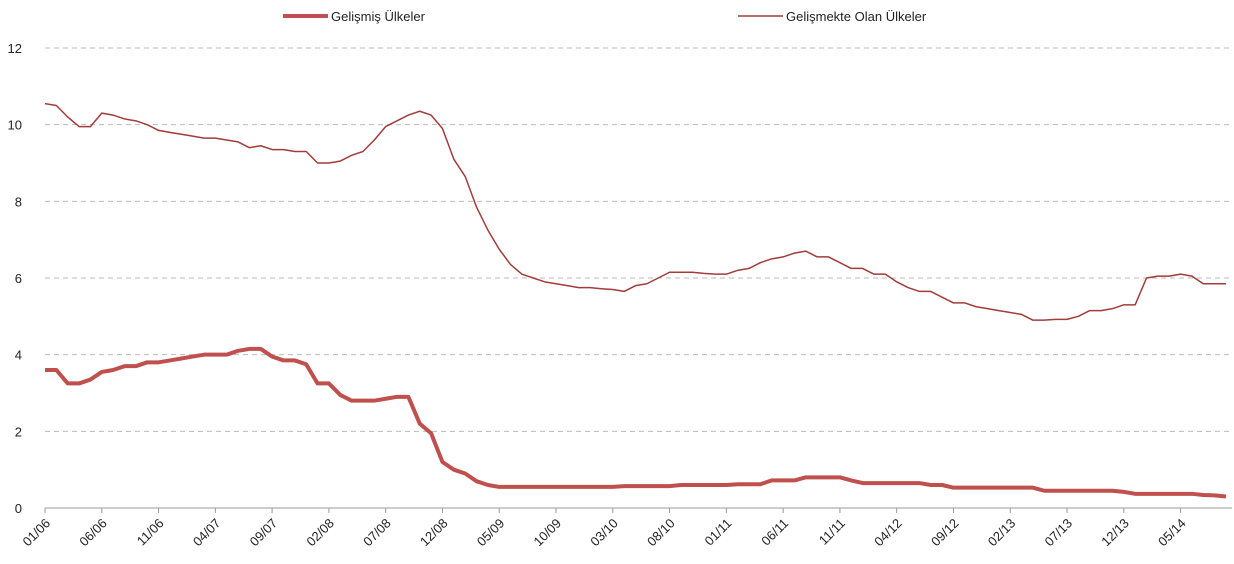 This screenshot has width=1234, height=564. I want to click on x-tick-label: 12/13, so click(1115, 533).